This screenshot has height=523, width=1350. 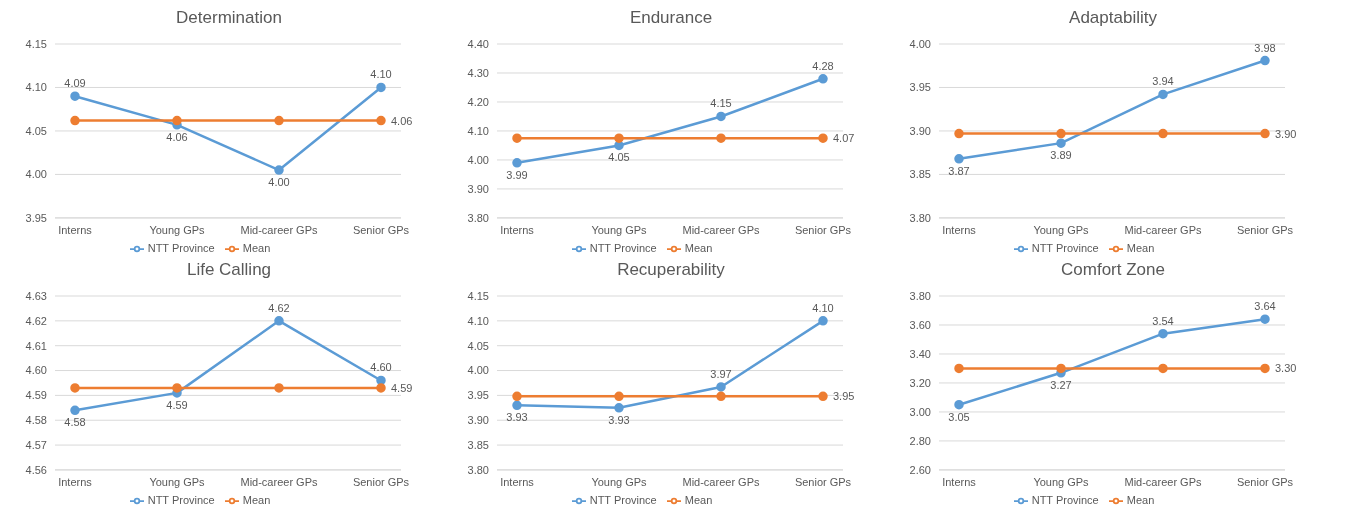 I want to click on data-label: 4.07, so click(x=844, y=138).